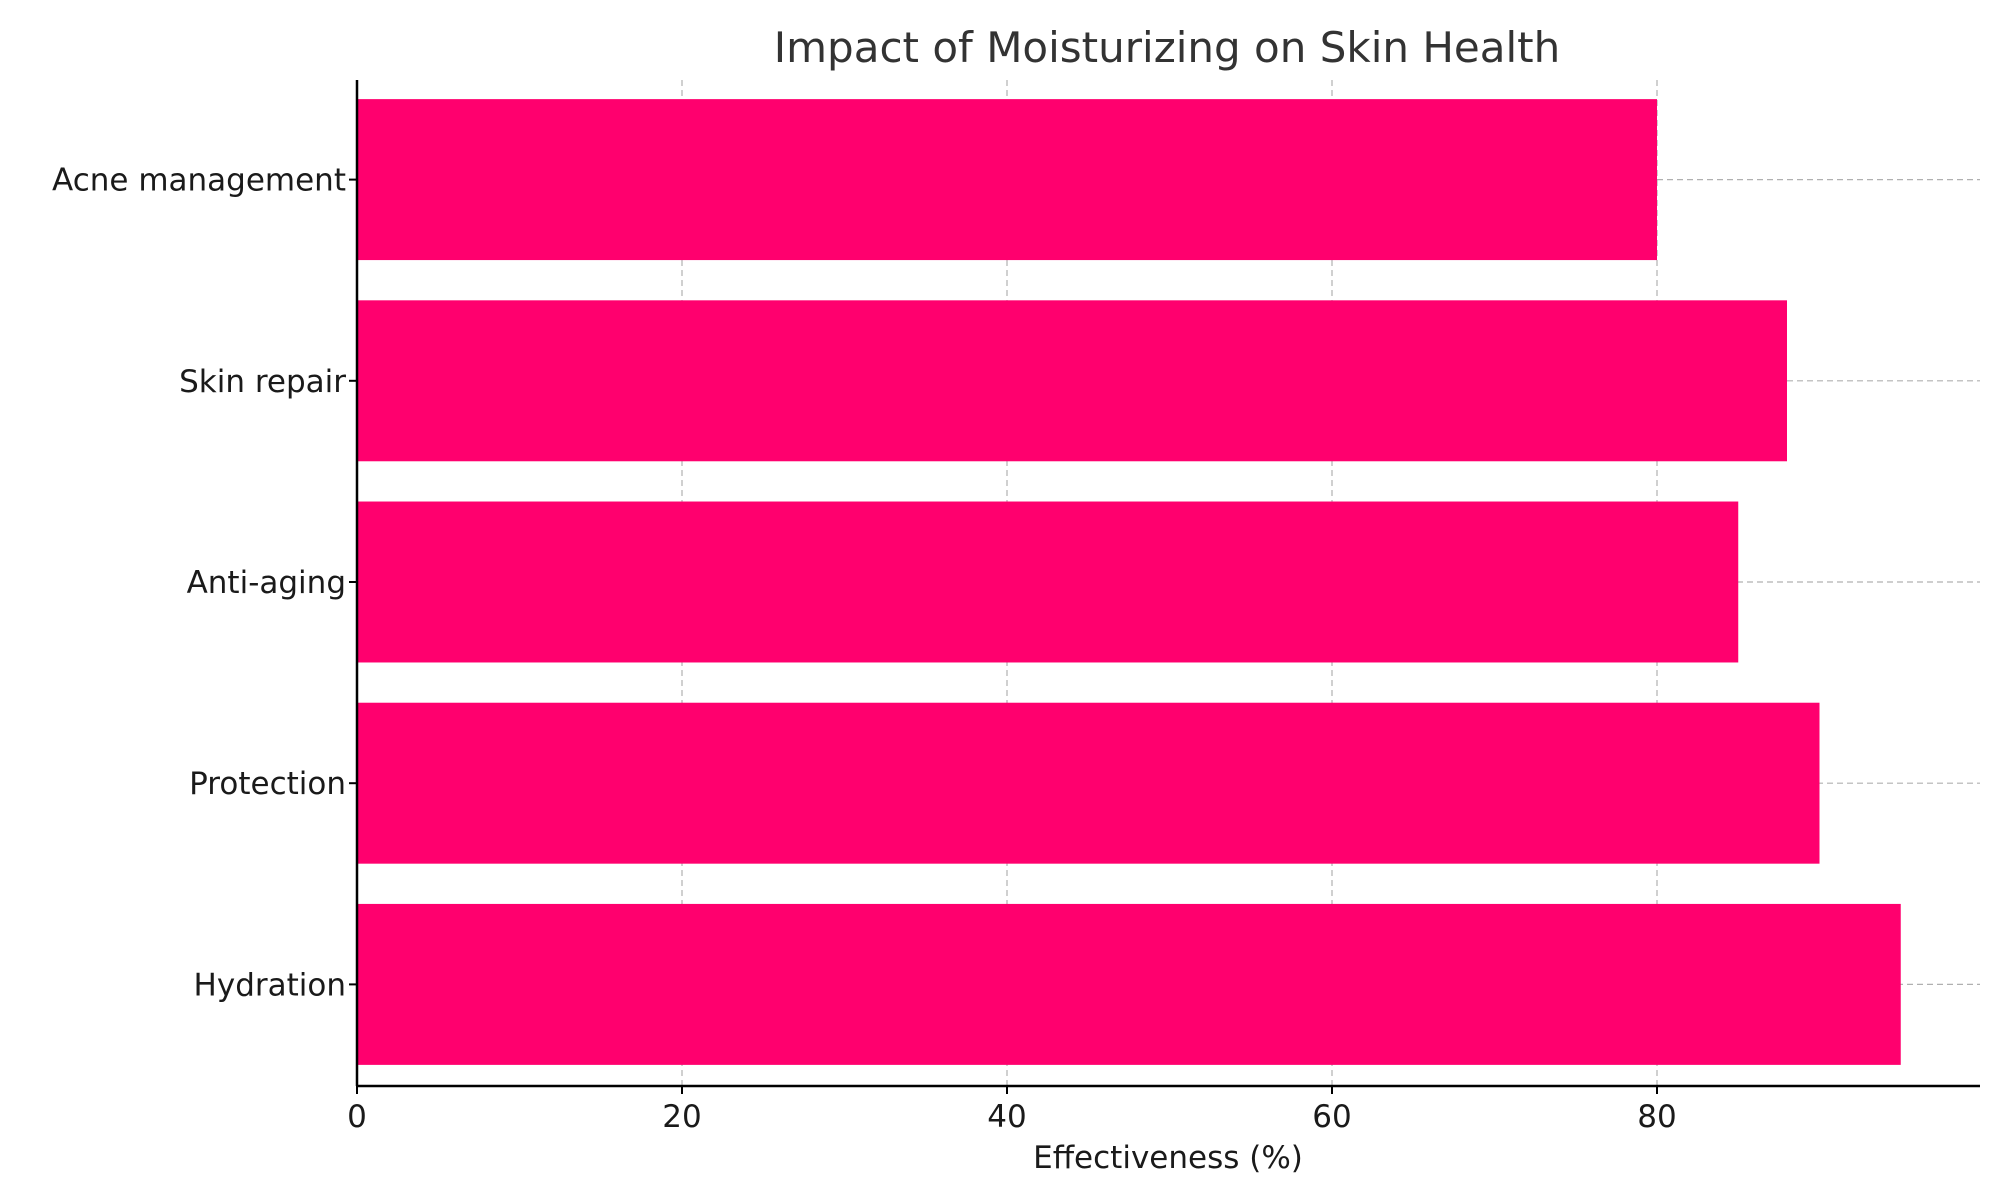 Image resolution: width=2000 pixels, height=1200 pixels. What do you see at coordinates (357, 1117) in the screenshot?
I see `x-tick-label: 0` at bounding box center [357, 1117].